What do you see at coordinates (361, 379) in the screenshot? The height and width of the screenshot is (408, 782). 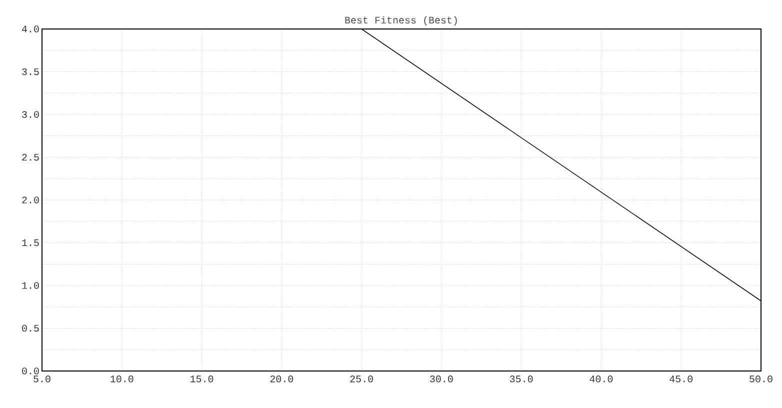 I see `x-tick-label: 25.0` at bounding box center [361, 379].